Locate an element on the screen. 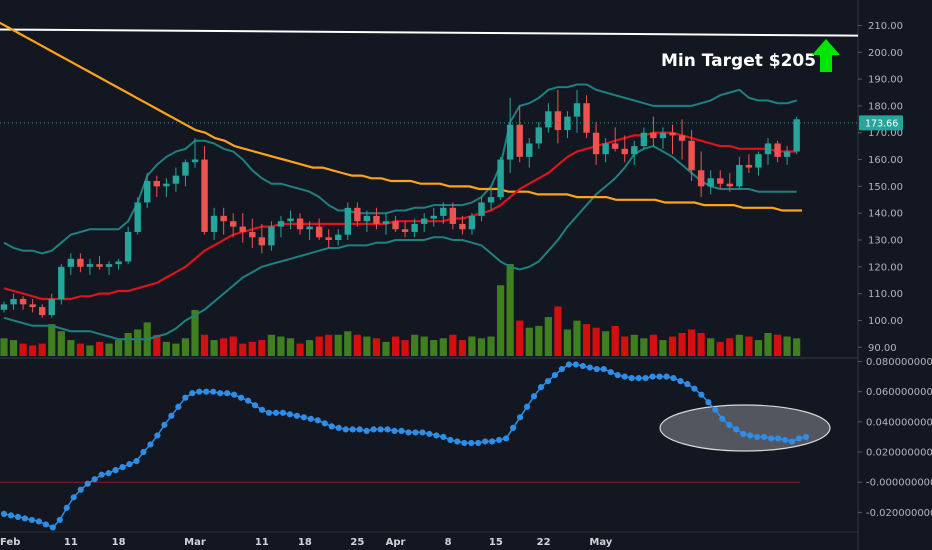  time-tick-label: Mar is located at coordinates (195, 542).